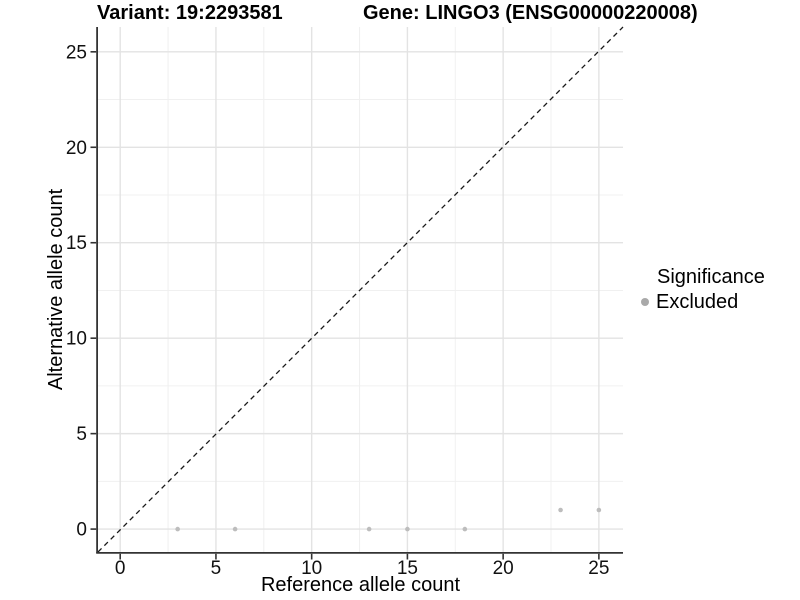 The width and height of the screenshot is (800, 600). I want to click on x-tick-label: 20, so click(503, 568).